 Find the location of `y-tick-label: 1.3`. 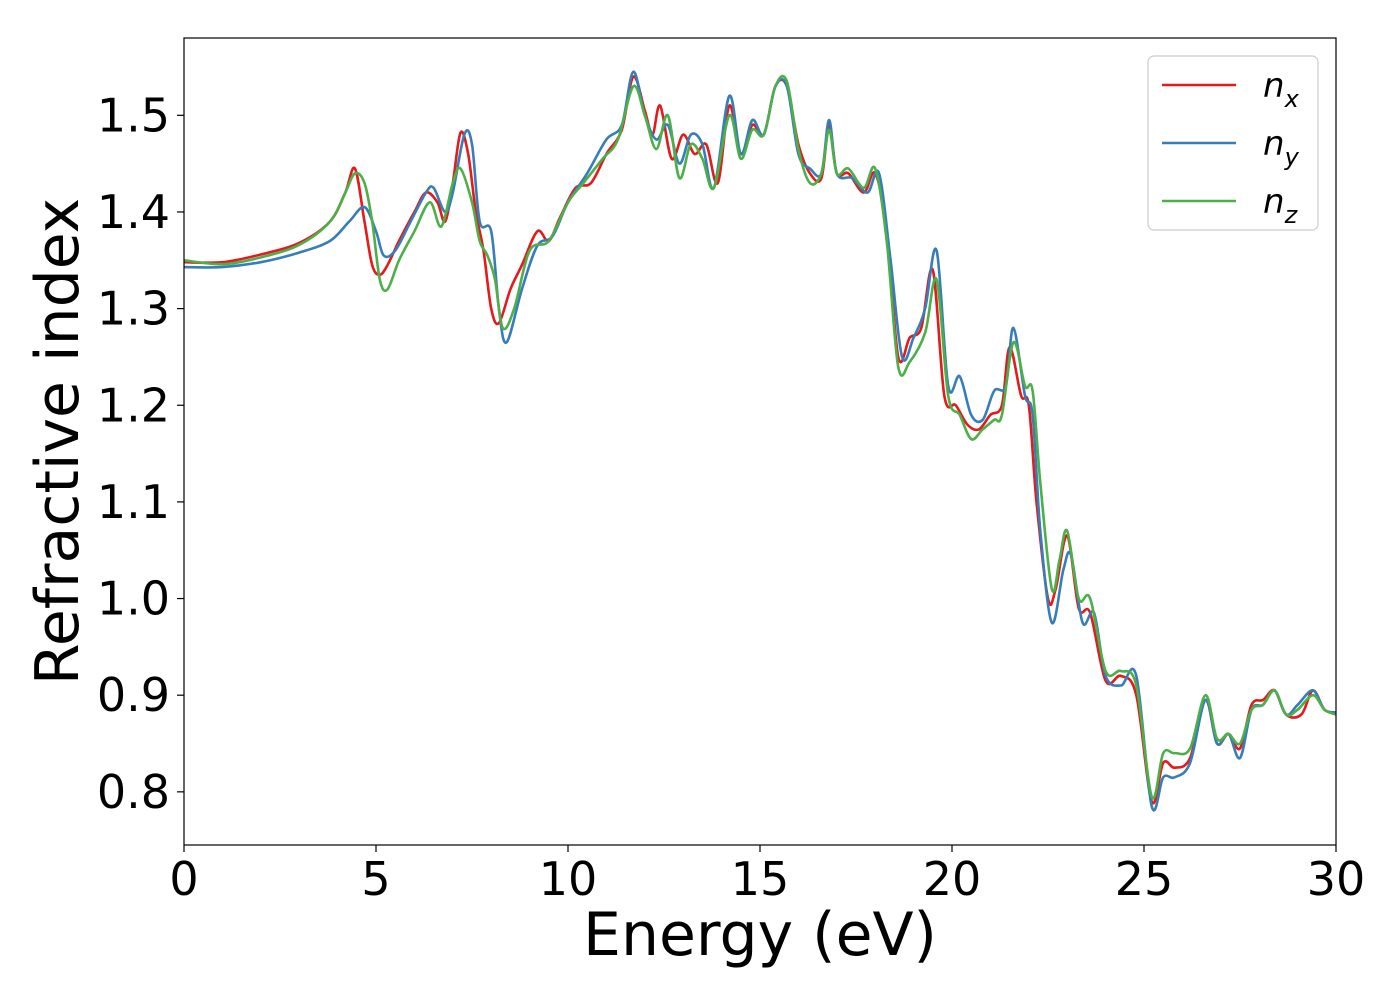

y-tick-label: 1.3 is located at coordinates (133, 309).